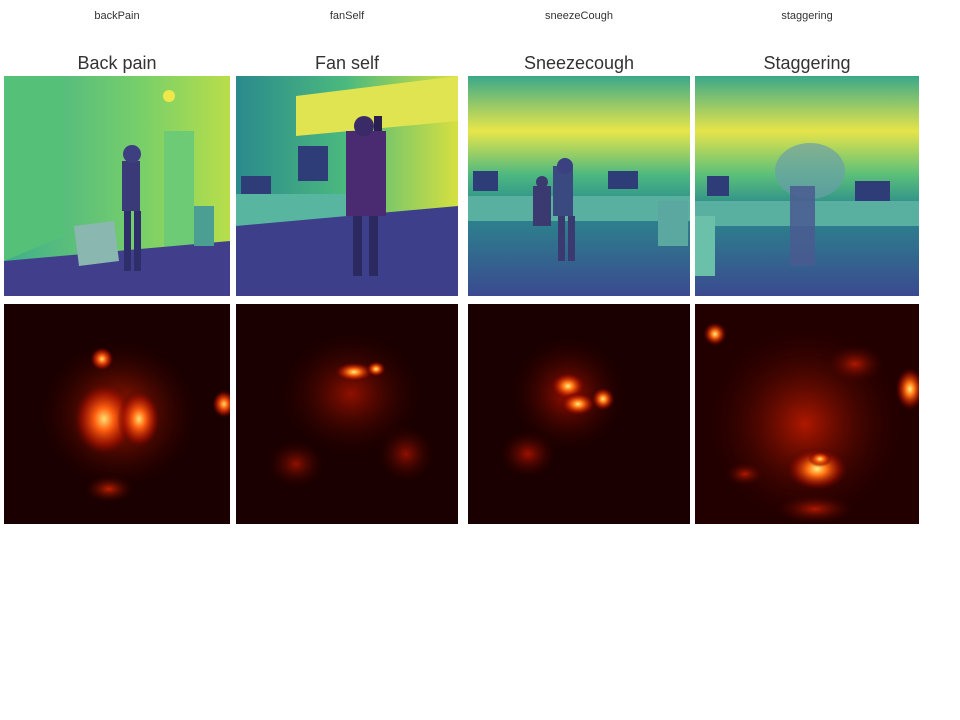 The image size is (960, 720). I want to click on panel-title: Fan self, so click(347, 63).